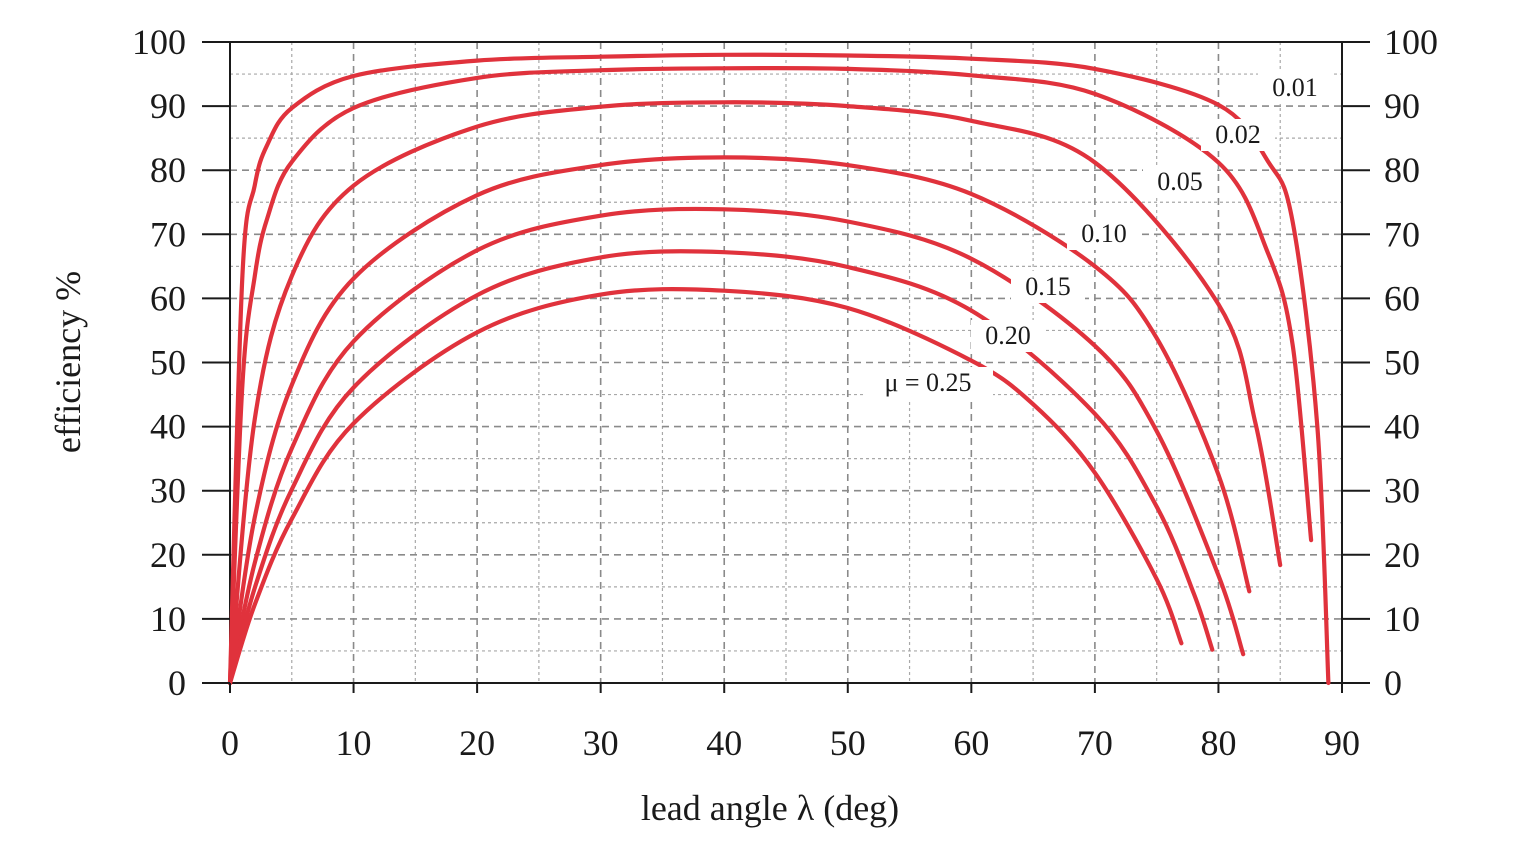 The width and height of the screenshot is (1535, 846). I want to click on curve-label: 0.10, so click(1104, 233).